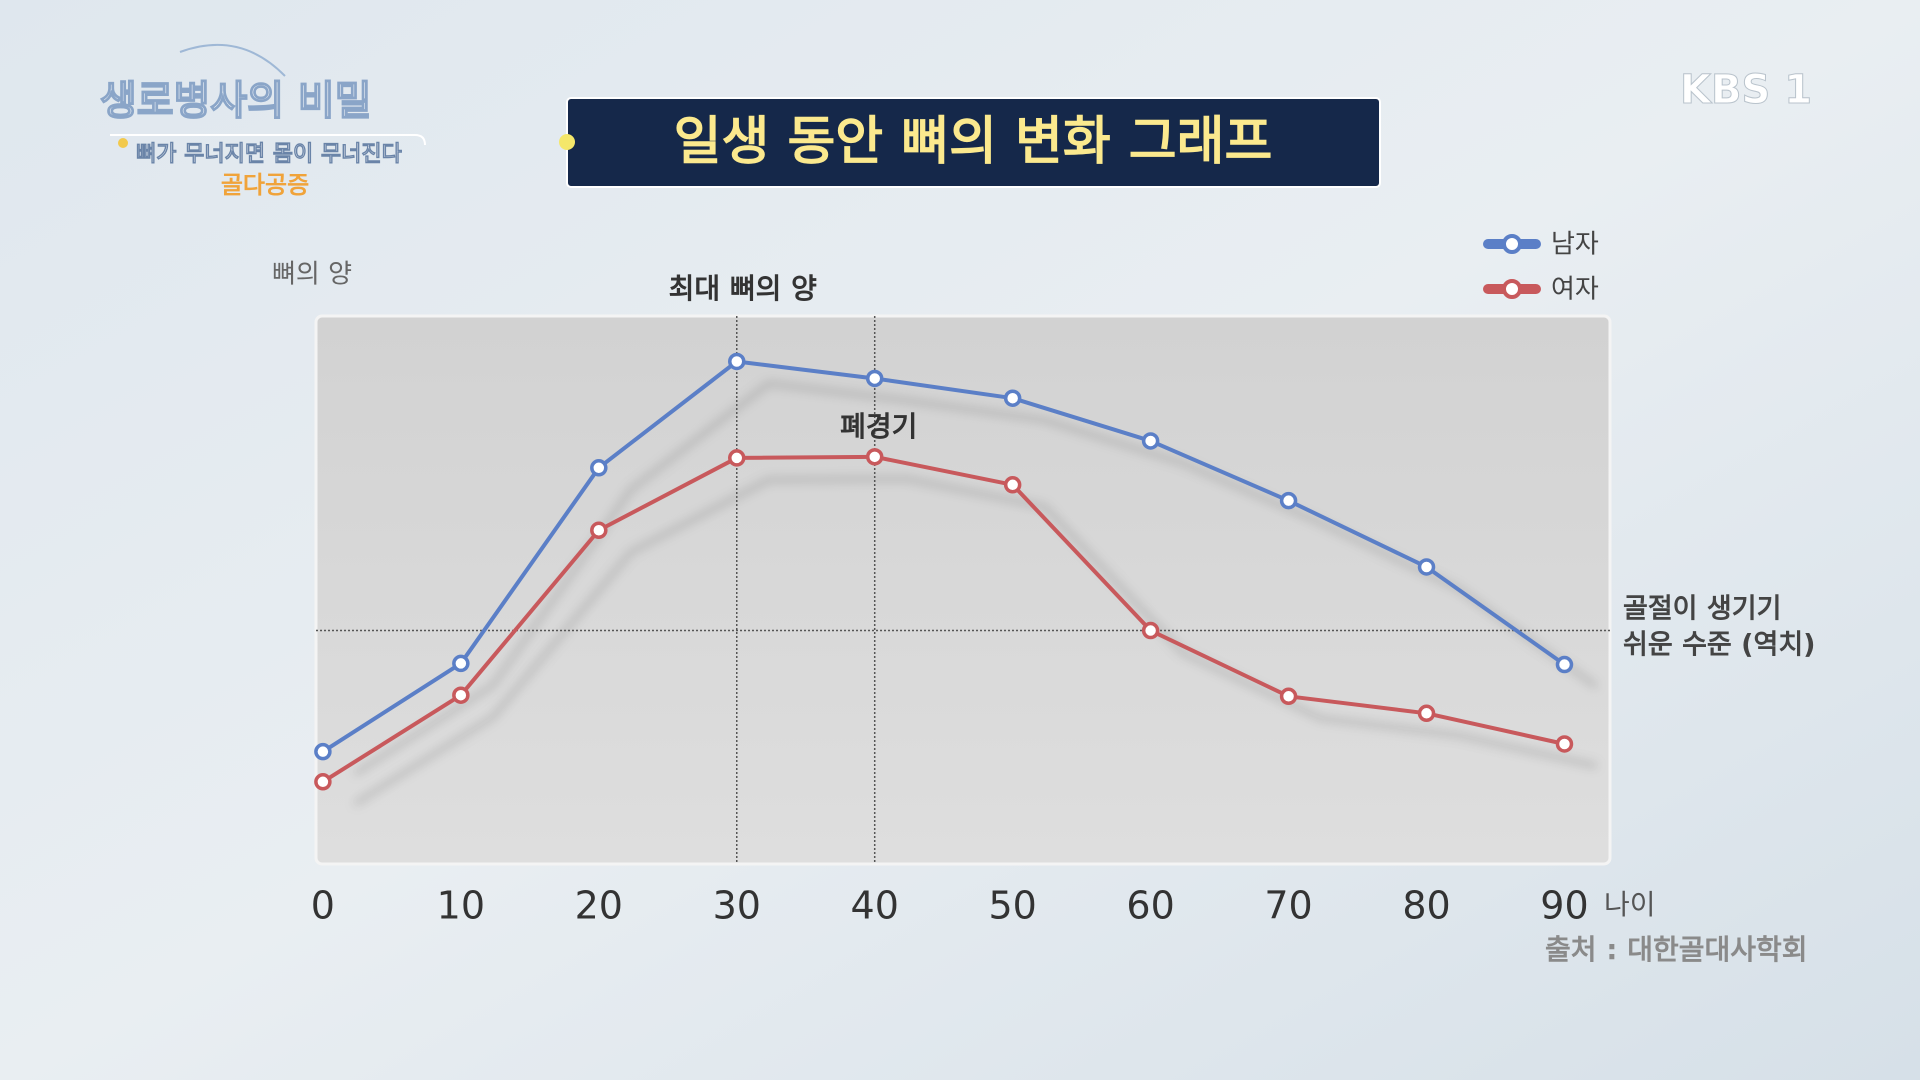 The height and width of the screenshot is (1080, 1920). What do you see at coordinates (973, 142) in the screenshot?
I see `chart-title: 일생 동안 뼈의 변화 그래프` at bounding box center [973, 142].